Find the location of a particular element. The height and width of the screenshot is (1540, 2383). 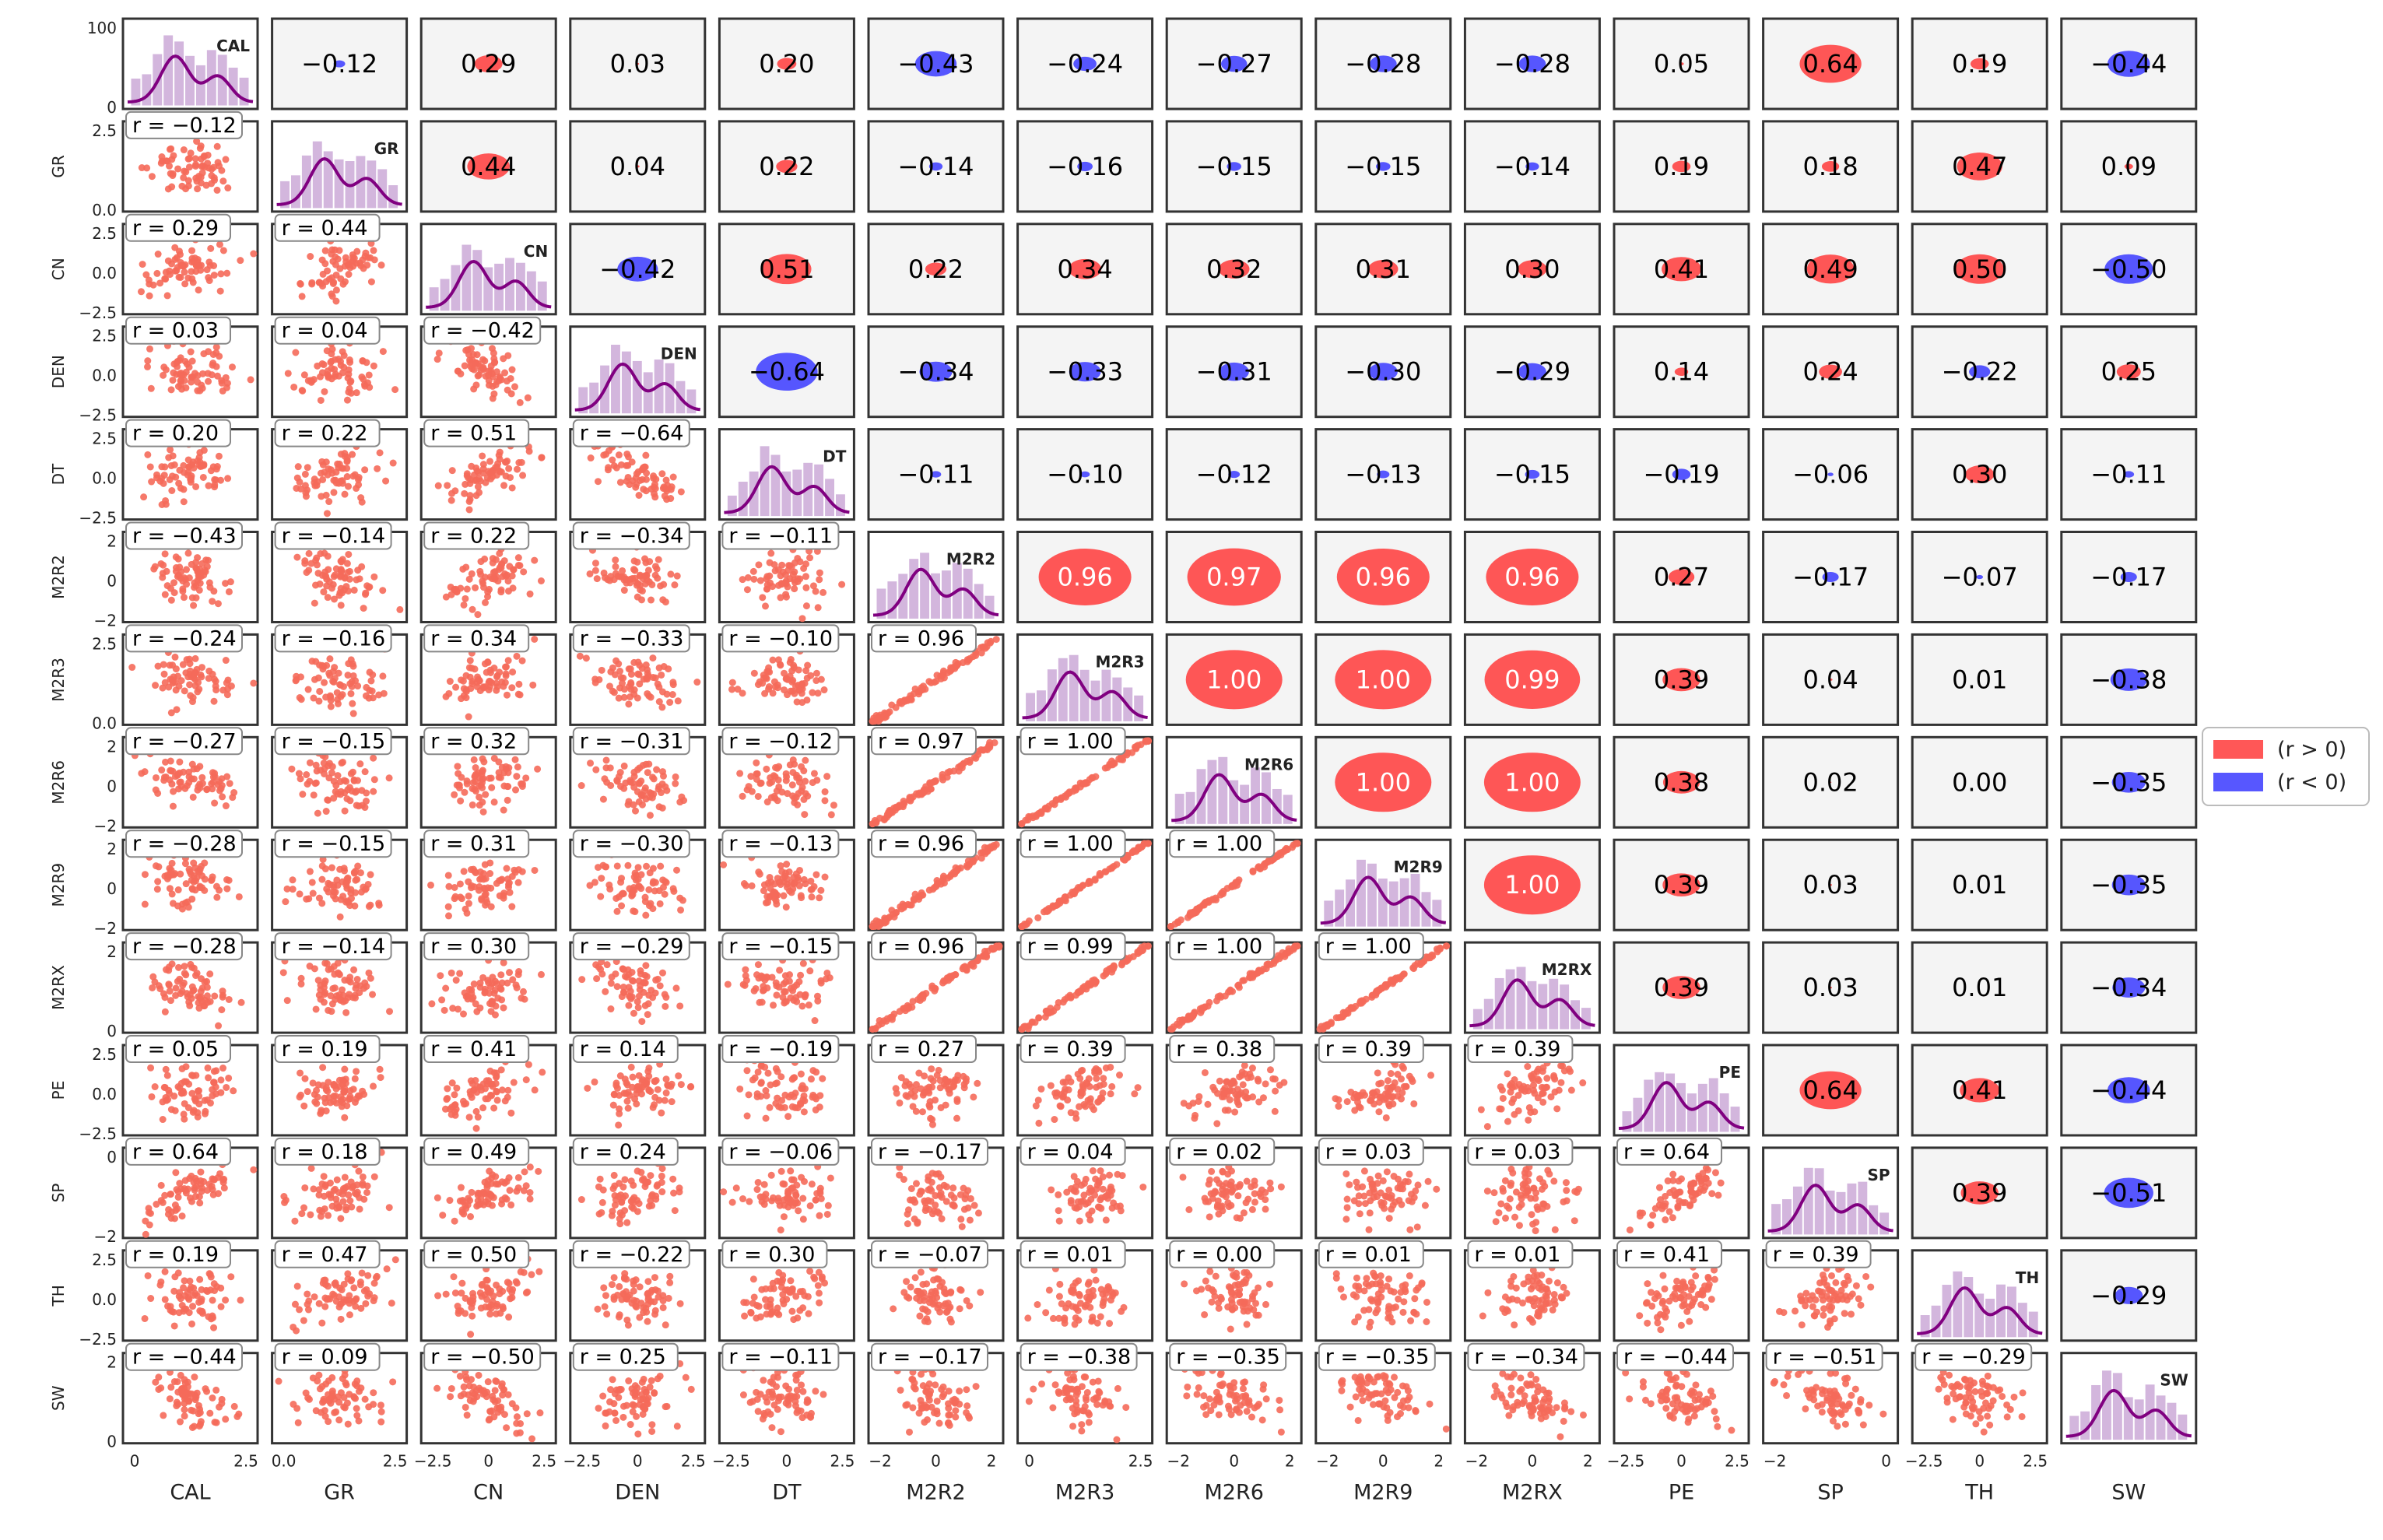

panel-M2R6-CAL: r = −0.27 is located at coordinates (190, 778).